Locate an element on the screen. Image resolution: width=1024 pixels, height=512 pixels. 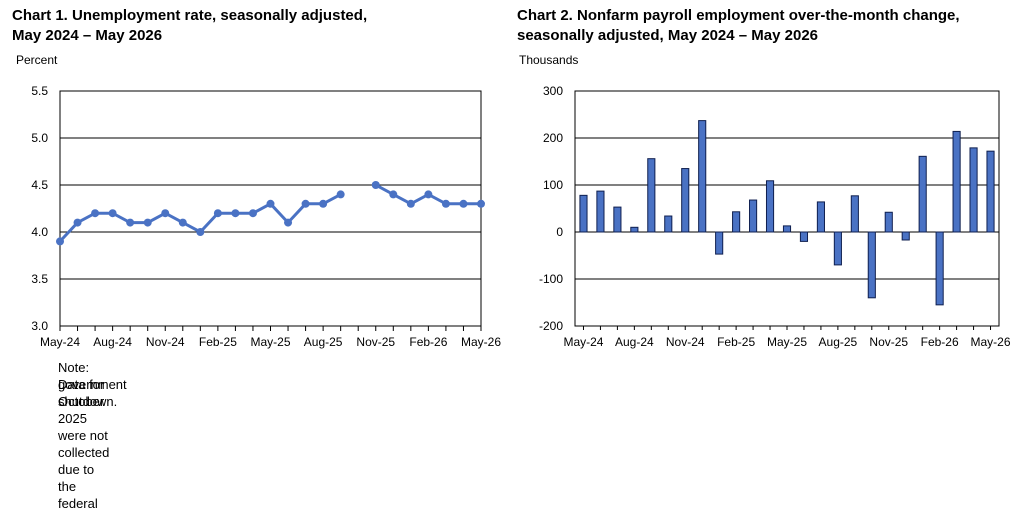
chart1-x-tick-label: Aug-24 is located at coordinates (112, 342).